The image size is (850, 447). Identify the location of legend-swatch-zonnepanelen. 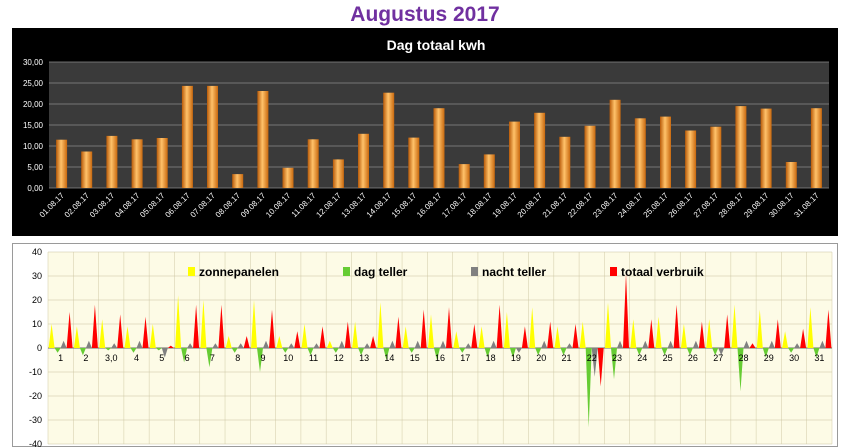
(191, 271).